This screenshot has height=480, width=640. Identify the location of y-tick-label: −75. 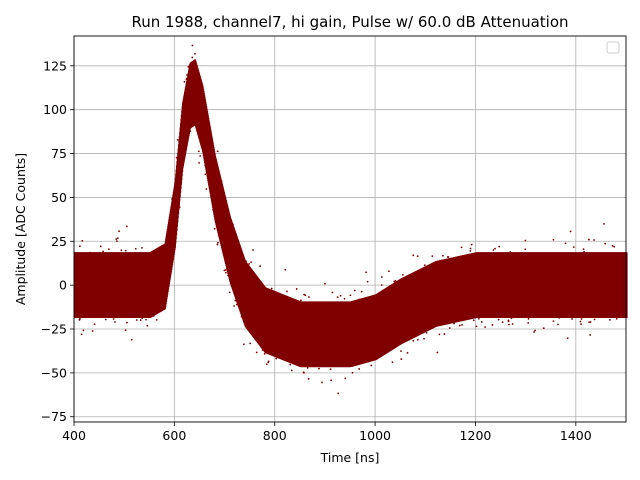
(54, 416).